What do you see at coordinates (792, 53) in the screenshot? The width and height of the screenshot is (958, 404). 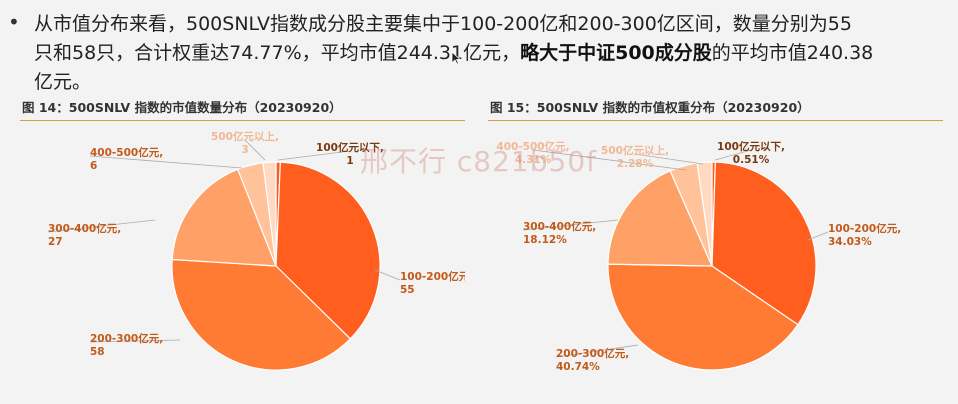 I see `summary-line-2c: 的平均市值240.38` at bounding box center [792, 53].